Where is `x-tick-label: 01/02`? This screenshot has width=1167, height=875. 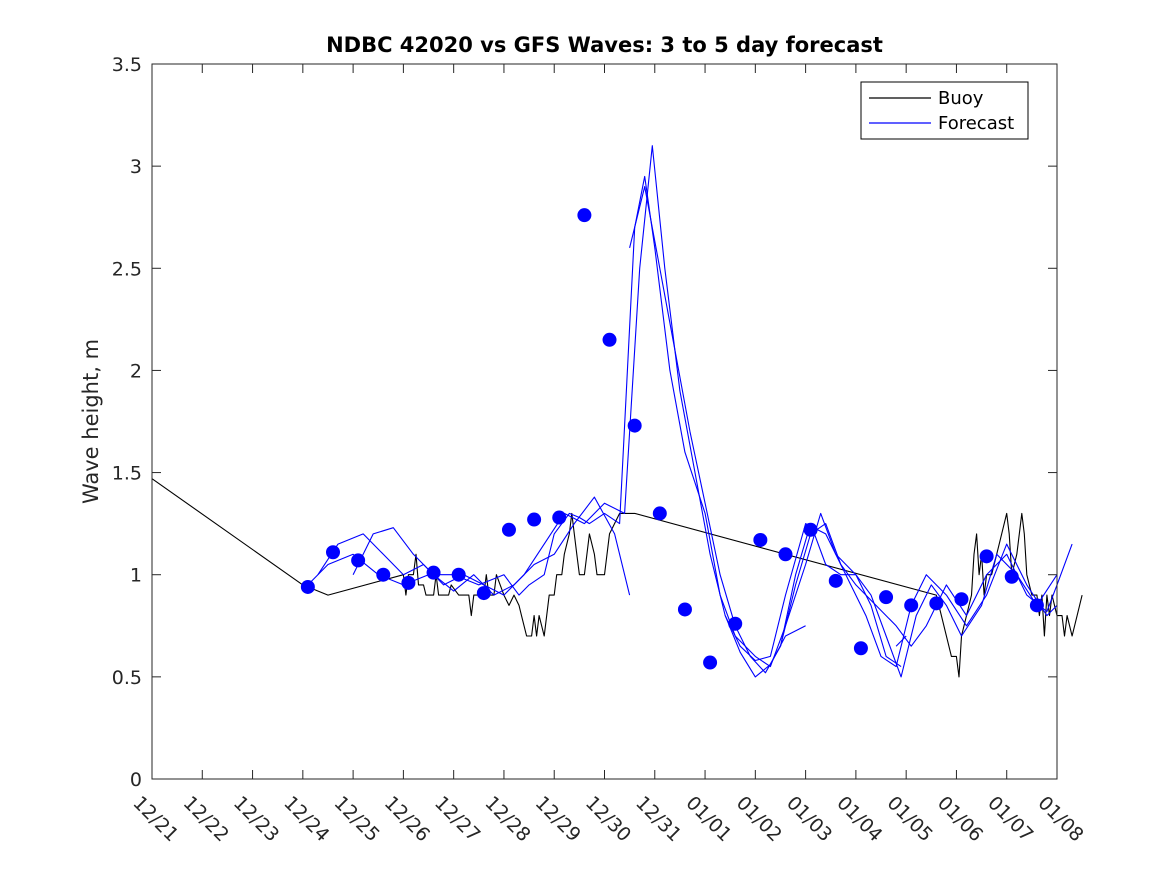
x-tick-label: 01/02 is located at coordinates (759, 819).